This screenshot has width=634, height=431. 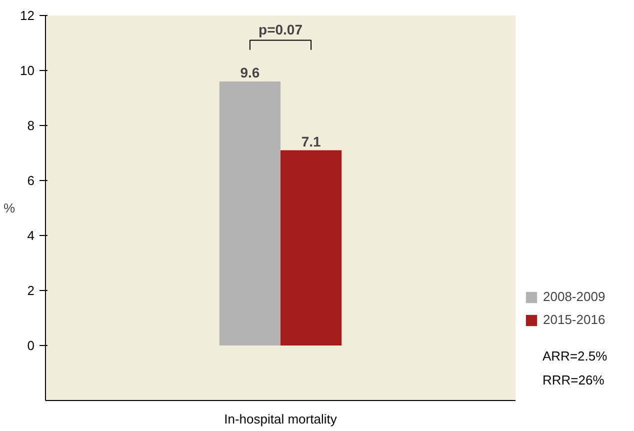 I want to click on y-tick-label: 8, so click(x=31, y=125).